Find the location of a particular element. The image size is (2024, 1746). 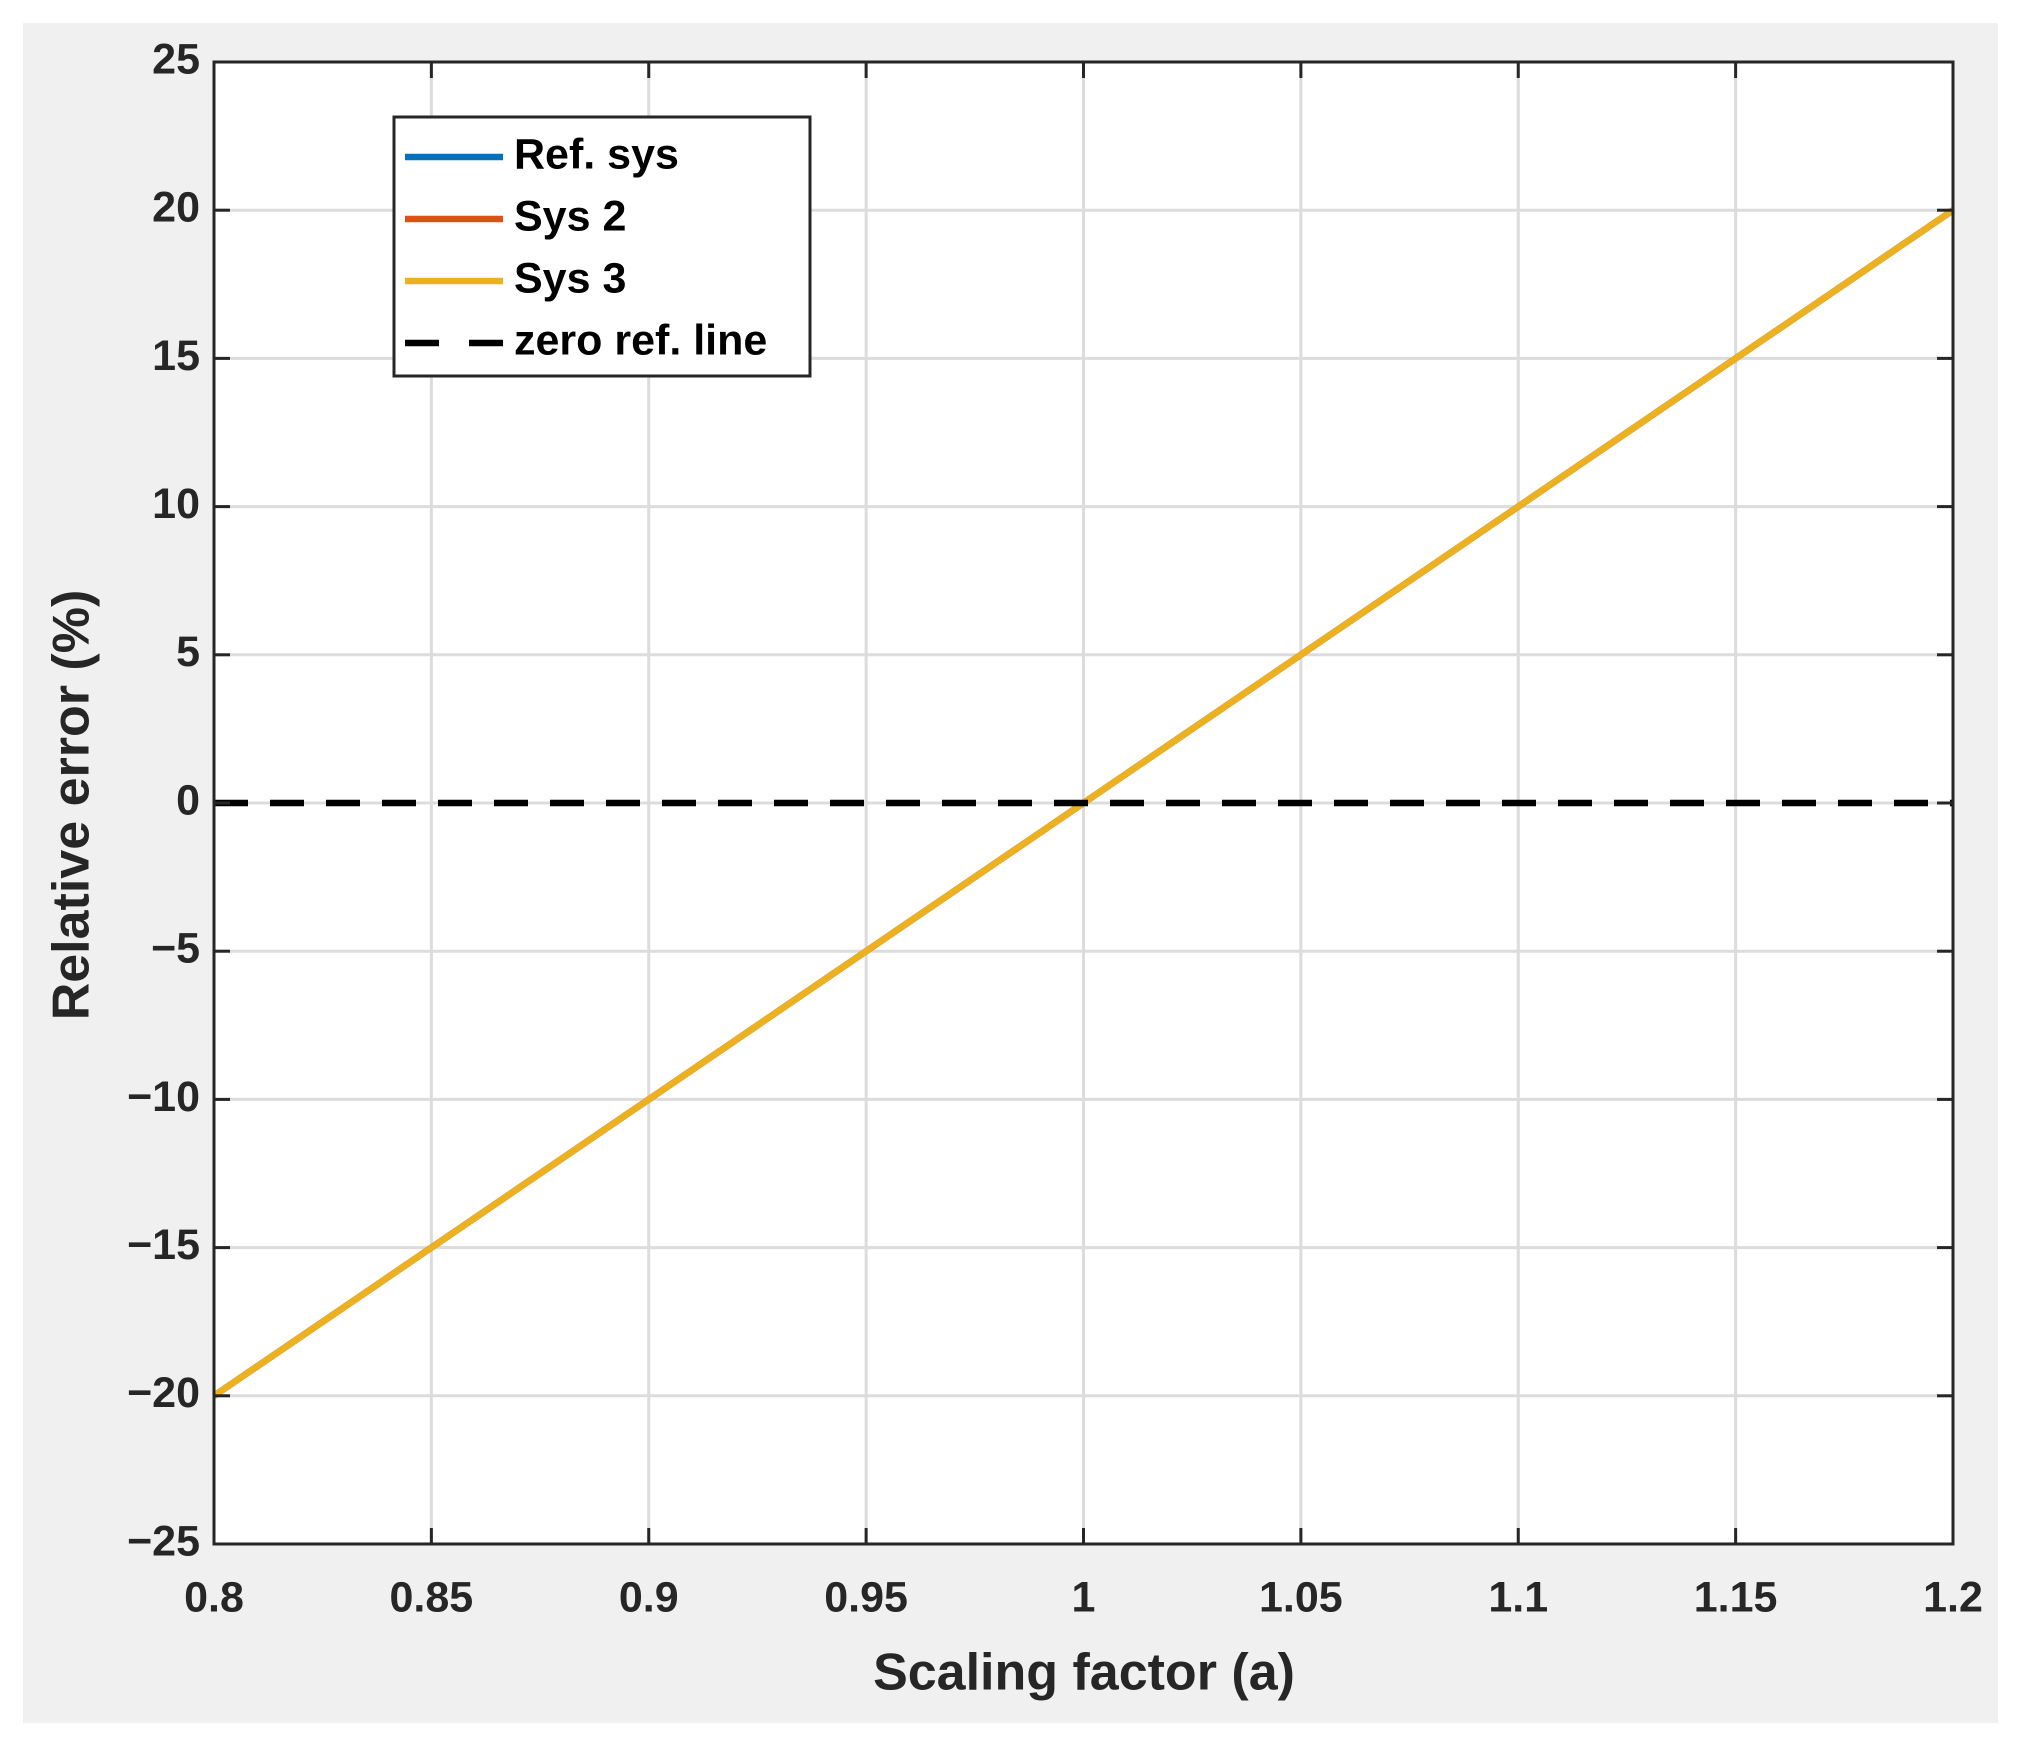

y-tick-label: −25 is located at coordinates (163, 1541).